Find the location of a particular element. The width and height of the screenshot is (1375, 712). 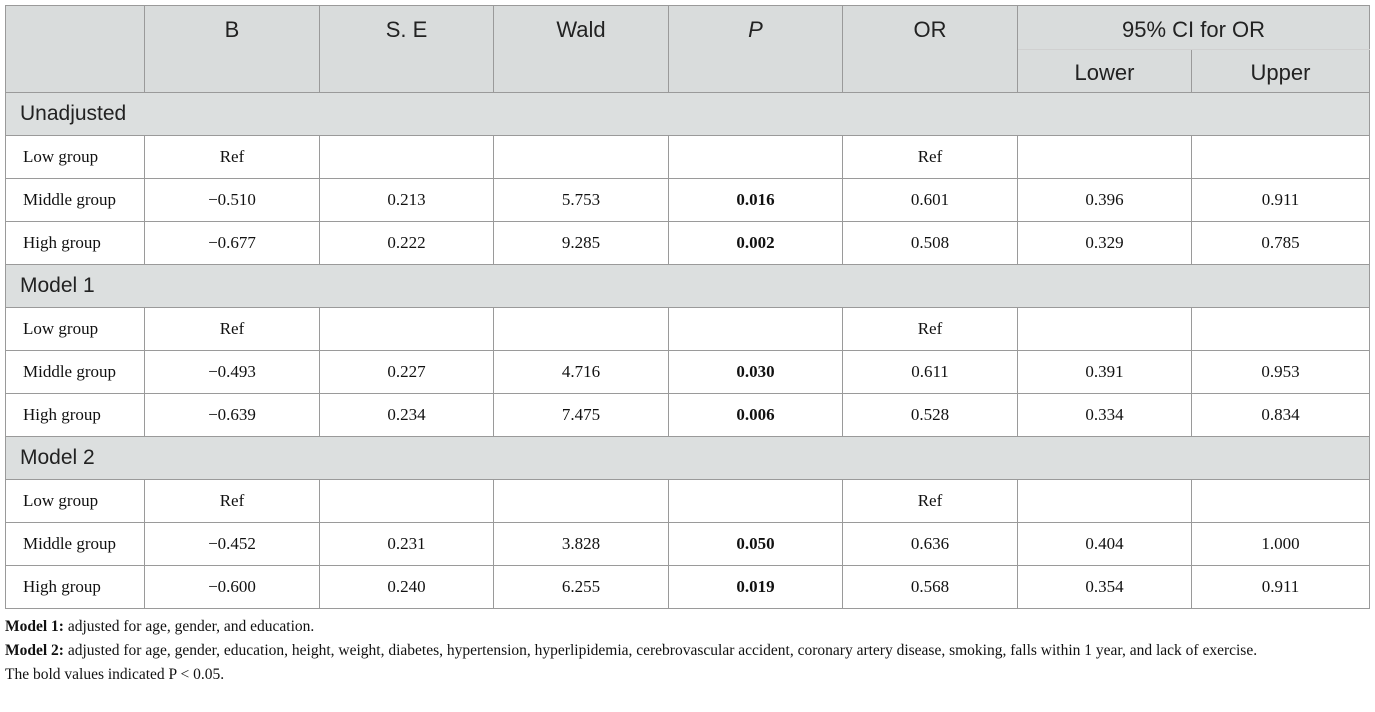

cell-se: 0.231 is located at coordinates (406, 544).